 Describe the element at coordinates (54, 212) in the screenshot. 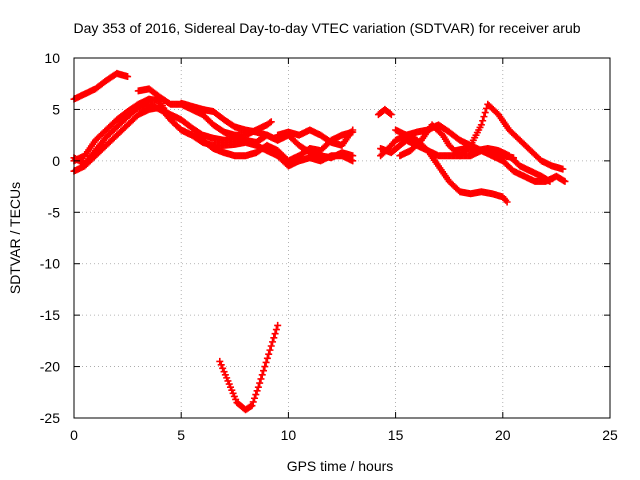

I see `y-tick-label: -5` at that location.